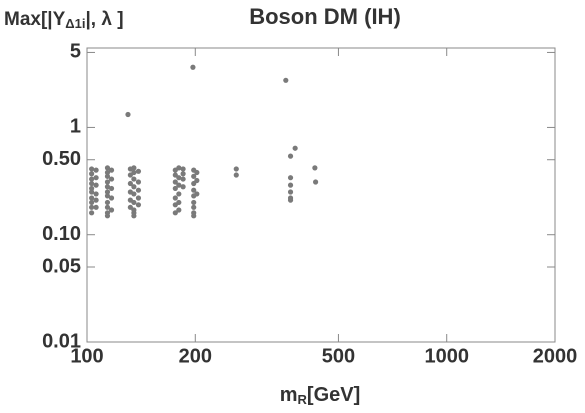 Image resolution: width=585 pixels, height=413 pixels. Describe the element at coordinates (104, 19) in the screenshot. I see `y-label-end: |, λ ]` at that location.